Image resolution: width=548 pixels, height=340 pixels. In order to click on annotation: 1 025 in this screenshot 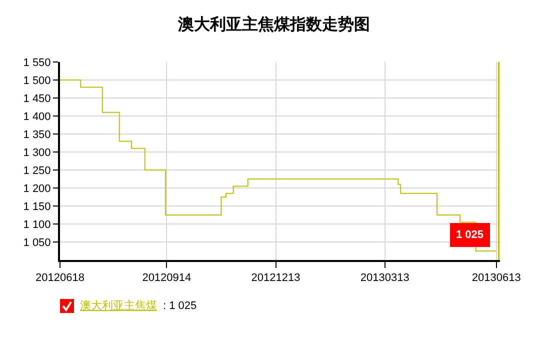, I will do `click(470, 235)`.